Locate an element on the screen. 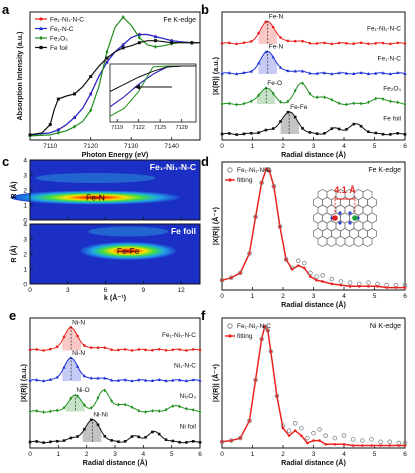  y-tick-label: 3 is located at coordinates (25, 175).